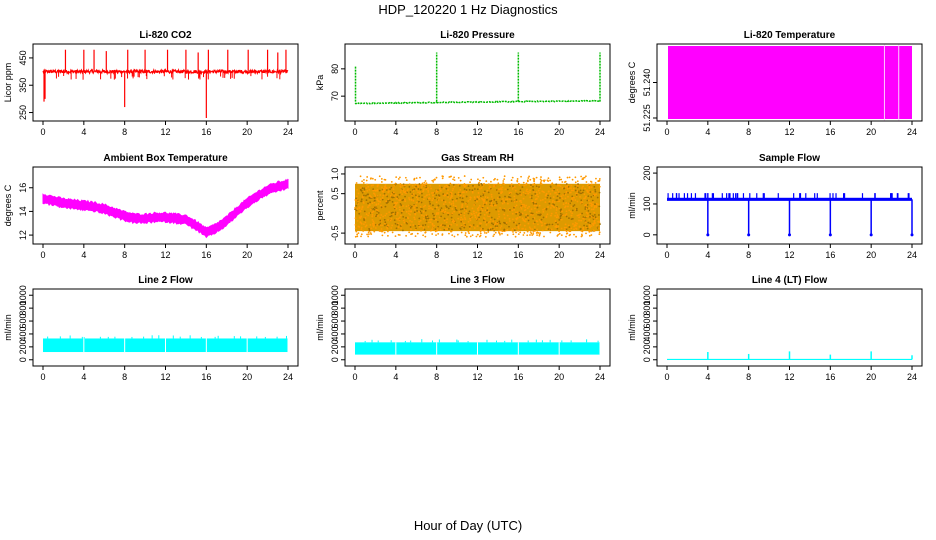 This screenshot has height=540, width=936. What do you see at coordinates (477, 255) in the screenshot?
I see `x-tick-label: 12` at bounding box center [477, 255].